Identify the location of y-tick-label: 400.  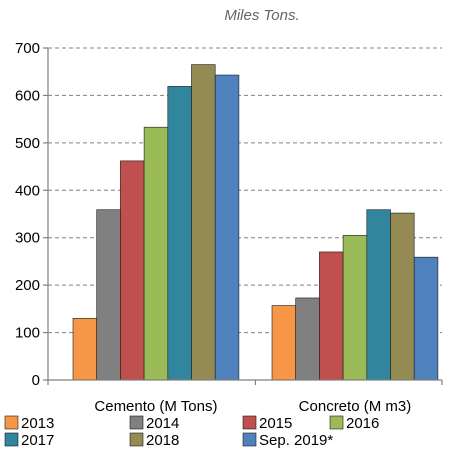
(27, 190).